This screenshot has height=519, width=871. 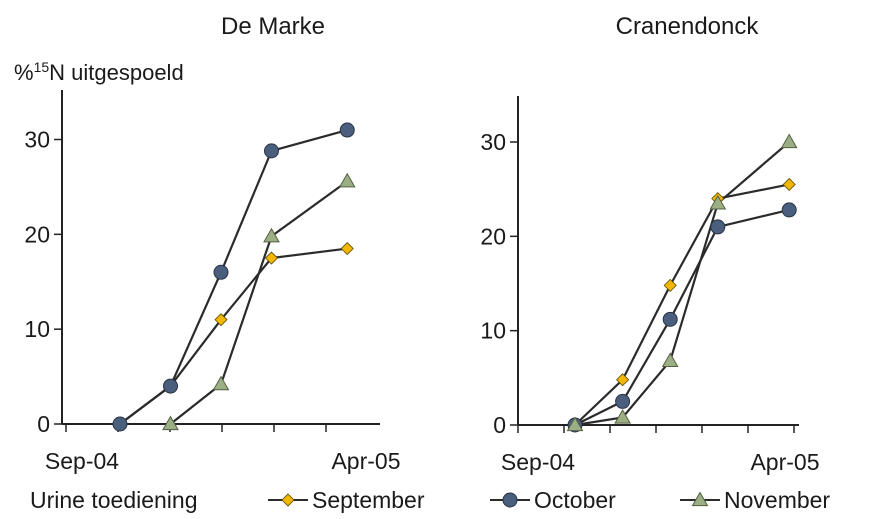 What do you see at coordinates (99, 72) in the screenshot?
I see `y-axis-label: %15N uitgespoeld` at bounding box center [99, 72].